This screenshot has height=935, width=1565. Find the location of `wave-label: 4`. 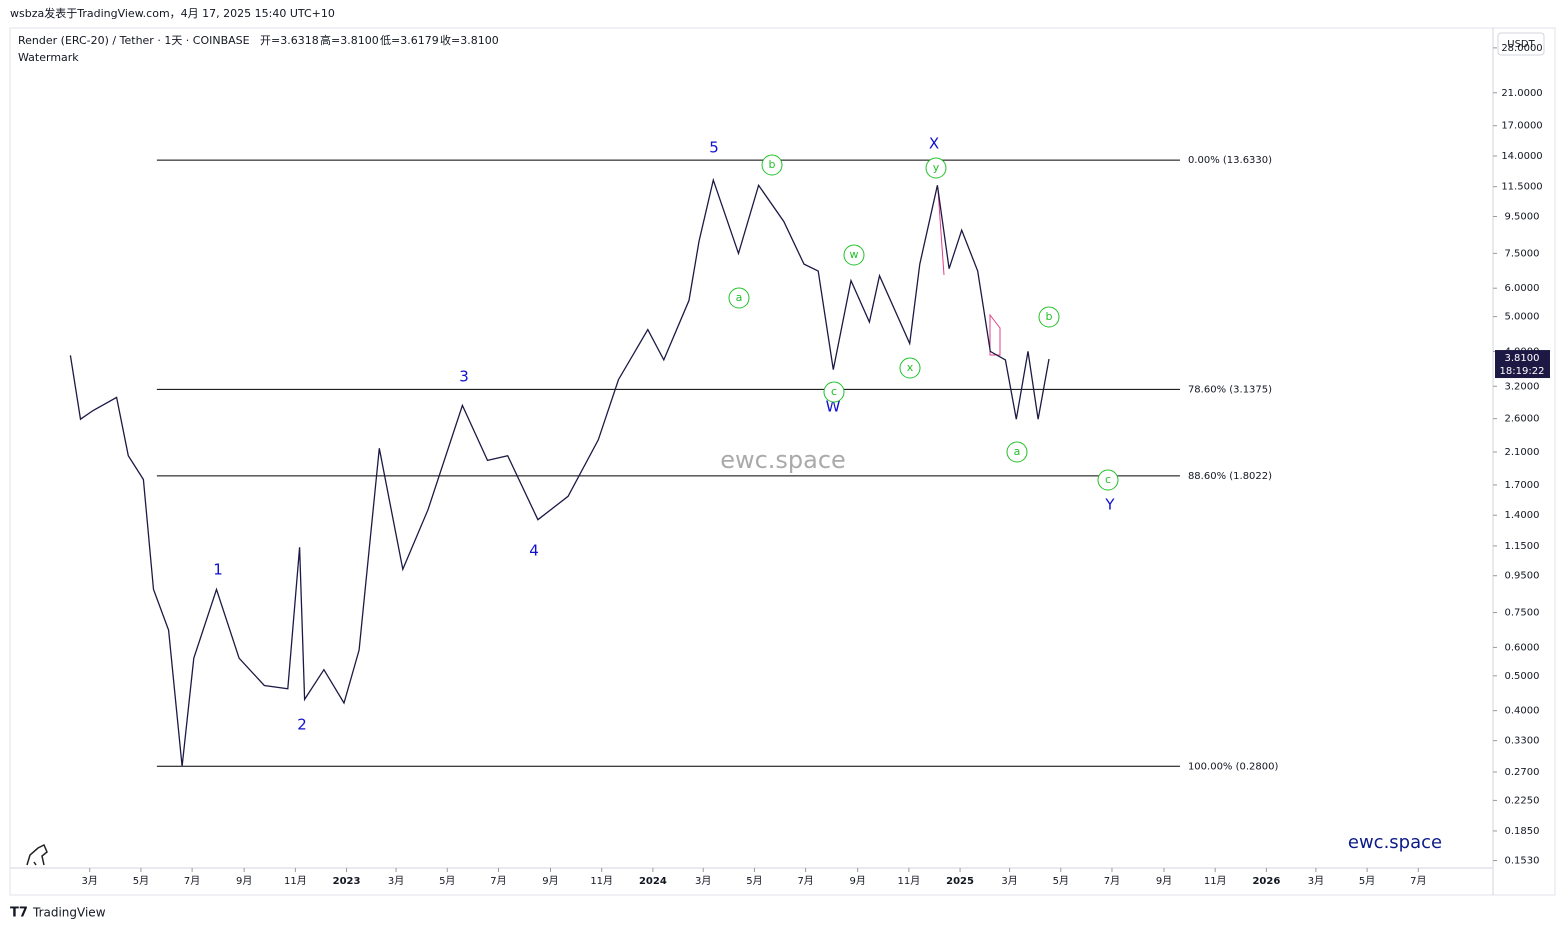

wave-label: 4 is located at coordinates (534, 551).